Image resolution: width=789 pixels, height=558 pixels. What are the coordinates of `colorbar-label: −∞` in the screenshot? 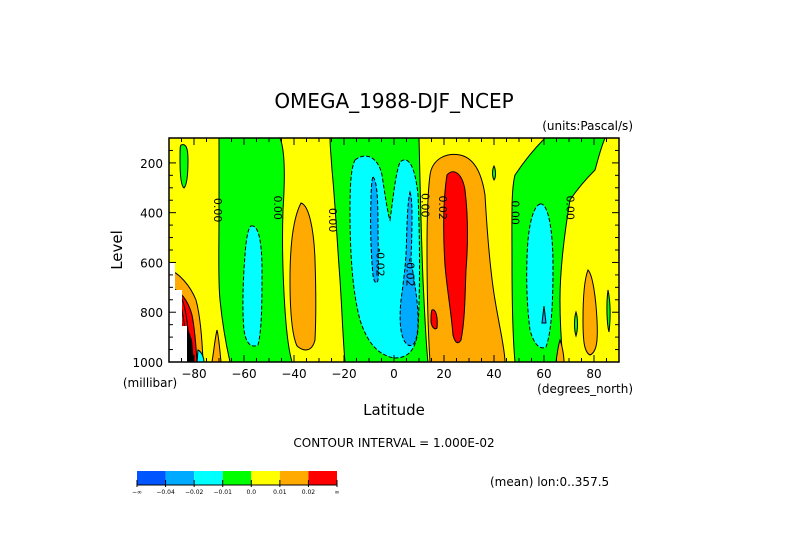 It's located at (137, 492).